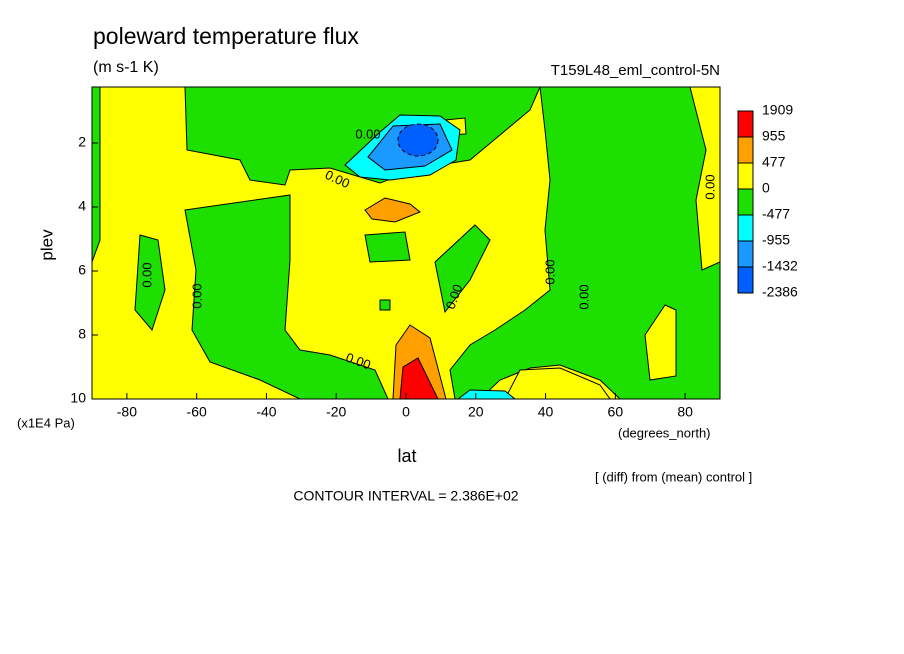  Describe the element at coordinates (685, 412) in the screenshot. I see `x-tick-label: 80` at that location.